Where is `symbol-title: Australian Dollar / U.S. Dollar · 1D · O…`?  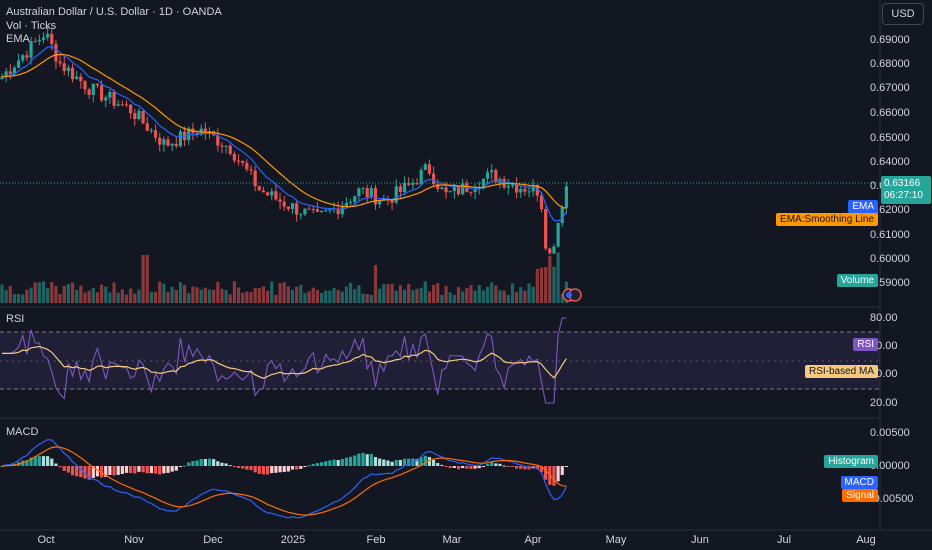
symbol-title: Australian Dollar / U.S. Dollar · 1D · O… is located at coordinates (114, 12).